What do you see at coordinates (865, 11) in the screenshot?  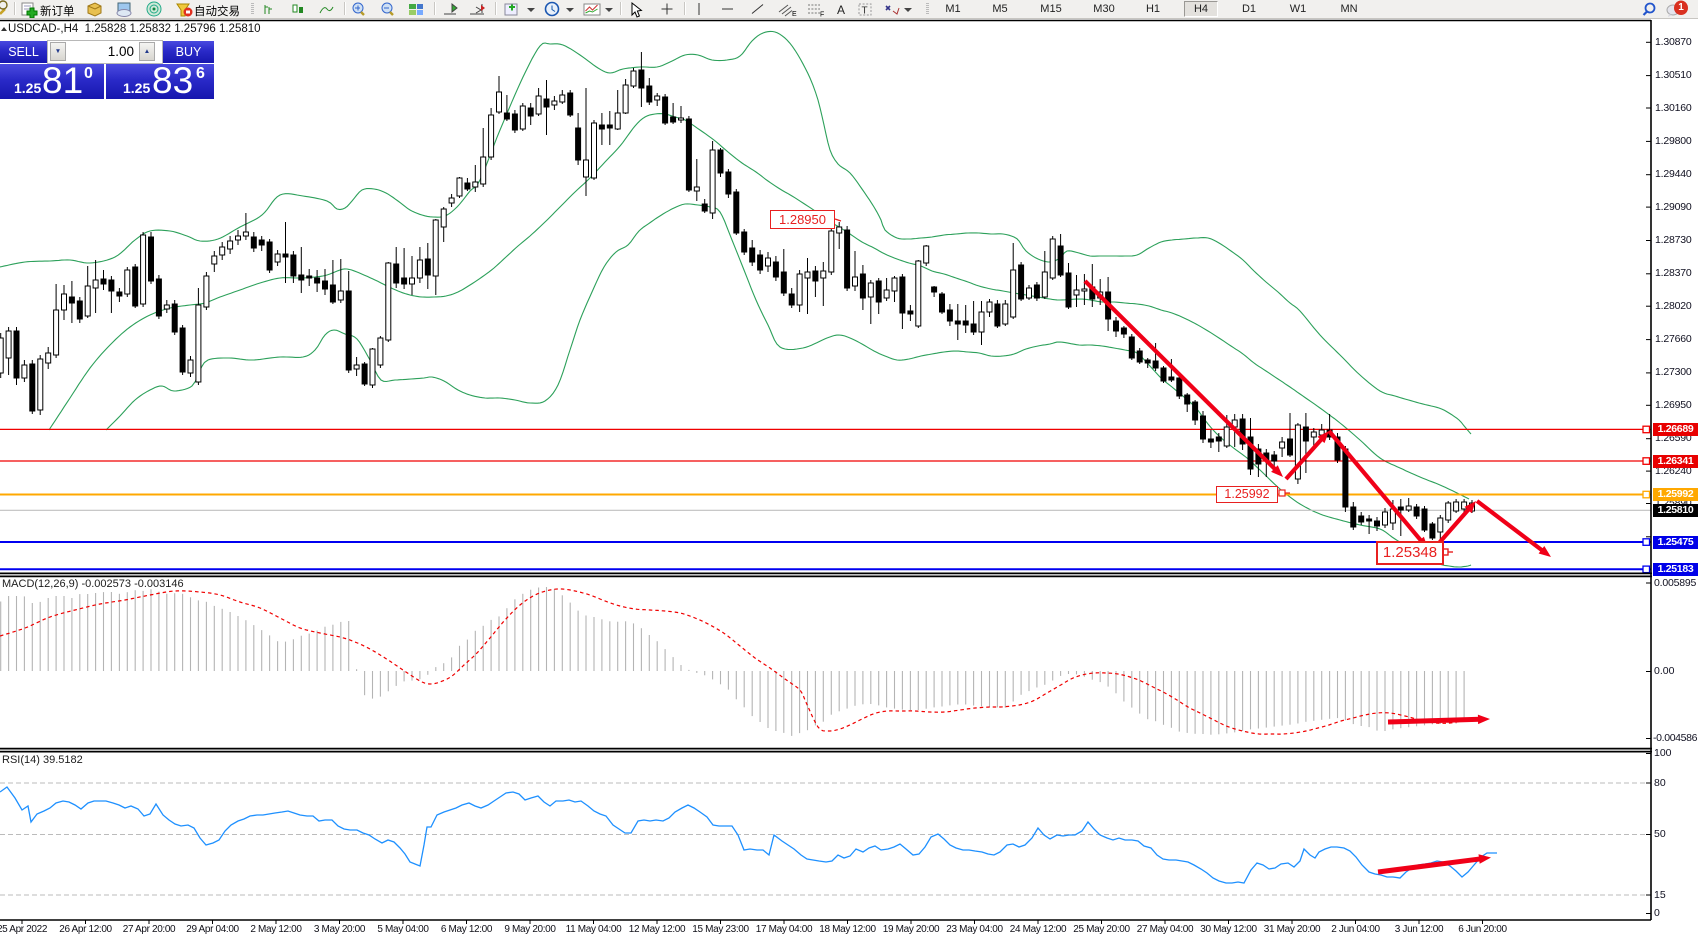 I see `svg-text: T` at bounding box center [865, 11].